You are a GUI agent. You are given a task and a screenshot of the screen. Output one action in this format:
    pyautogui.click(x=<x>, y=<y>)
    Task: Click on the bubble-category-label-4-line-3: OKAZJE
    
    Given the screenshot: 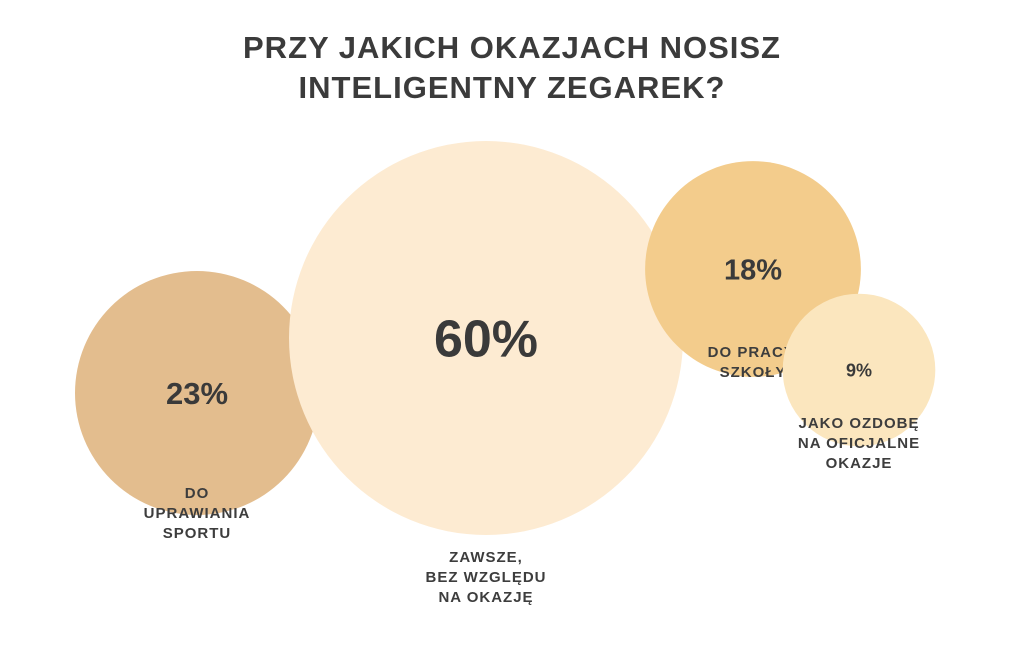 What is the action you would take?
    pyautogui.click(x=859, y=463)
    